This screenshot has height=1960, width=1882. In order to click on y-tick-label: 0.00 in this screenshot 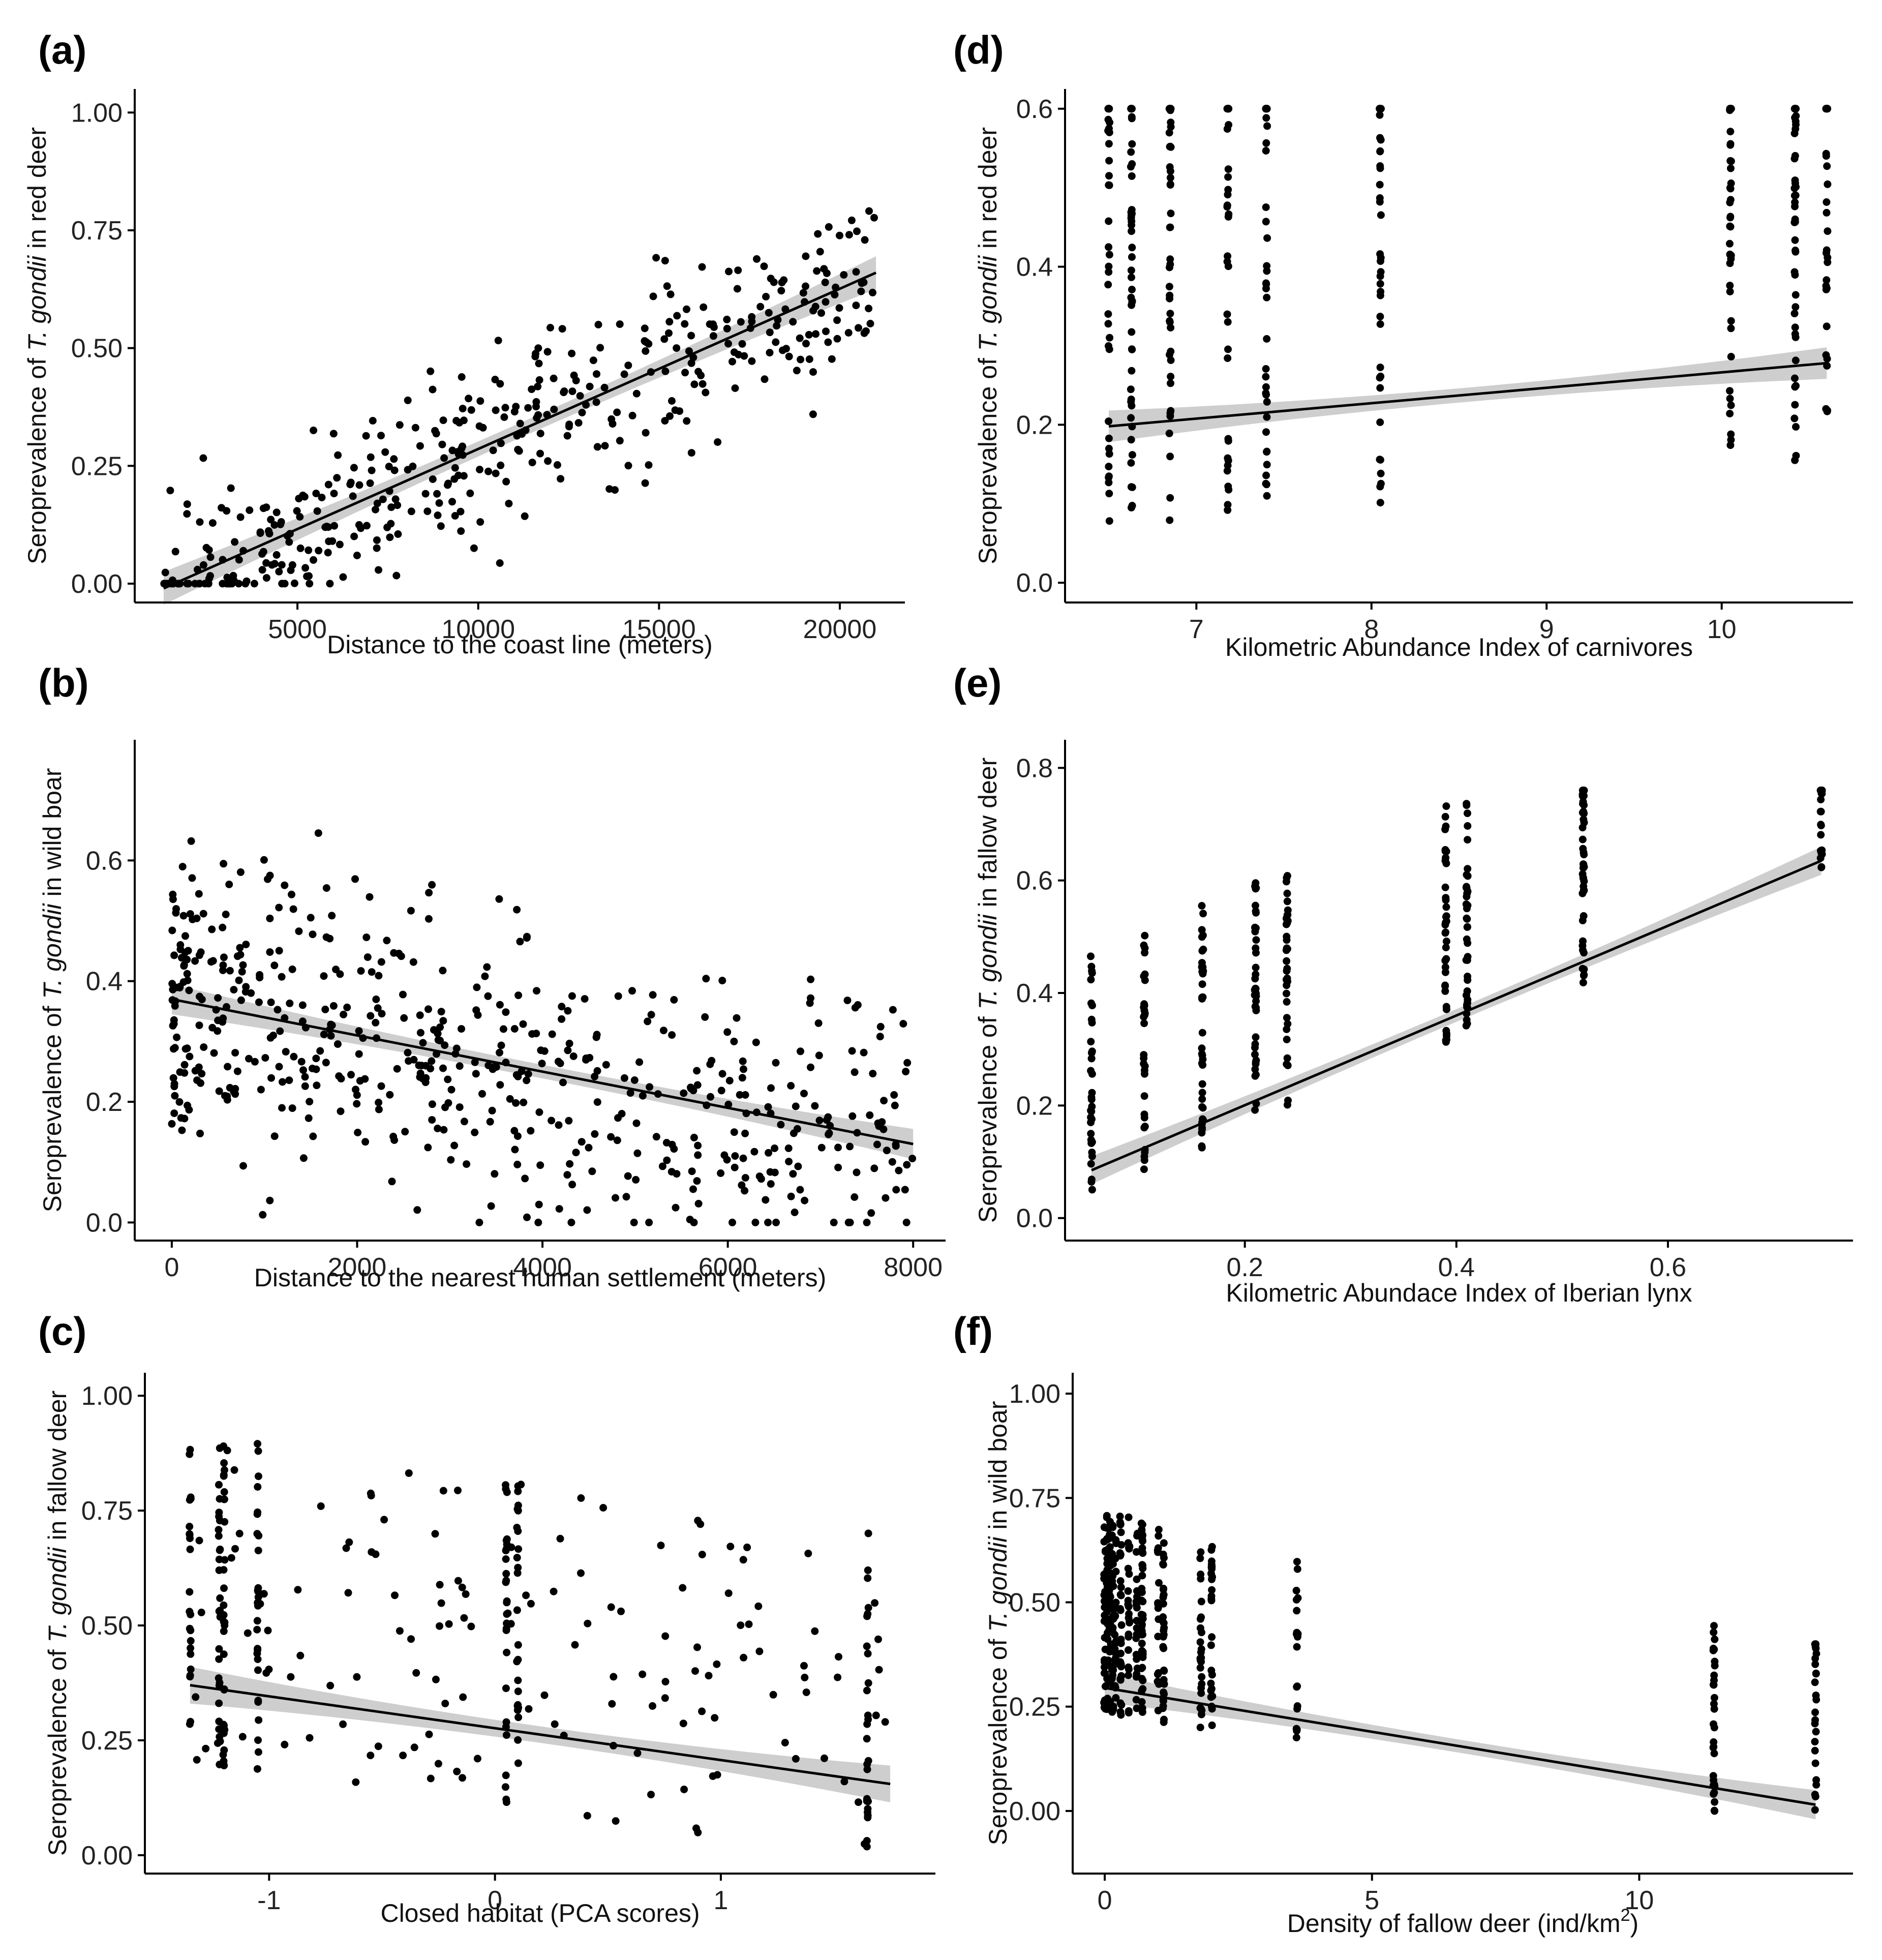, I will do `click(97, 584)`.